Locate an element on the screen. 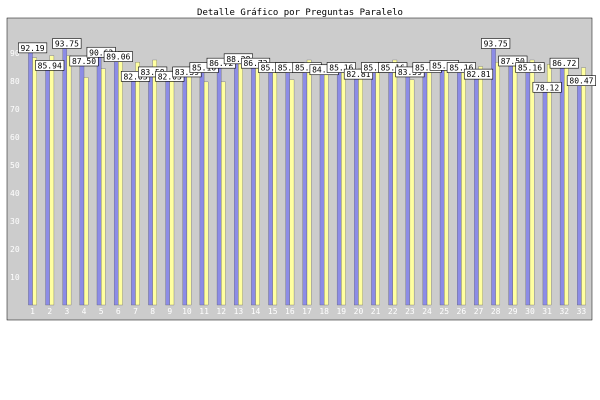 Image resolution: width=600 pixels, height=400 pixels. x-tick-label: 21 is located at coordinates (376, 311).